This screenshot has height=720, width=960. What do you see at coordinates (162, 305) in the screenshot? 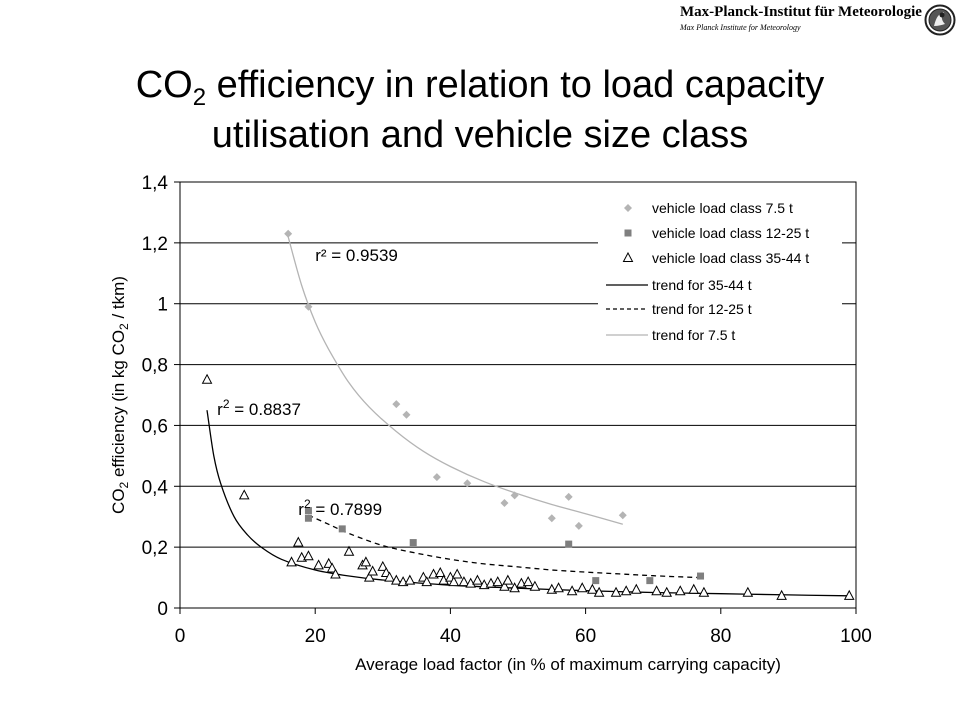
I see `y-tick-label: 1` at bounding box center [162, 305].